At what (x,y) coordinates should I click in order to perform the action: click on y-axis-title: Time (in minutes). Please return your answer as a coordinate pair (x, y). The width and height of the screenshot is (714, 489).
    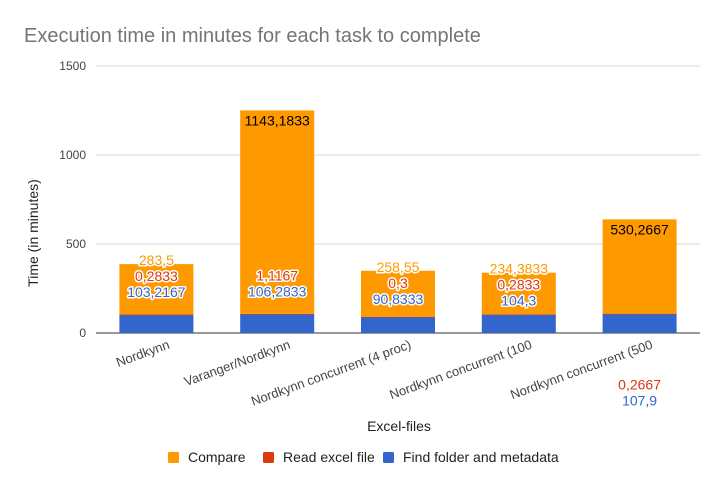
    Looking at the image, I should click on (33, 233).